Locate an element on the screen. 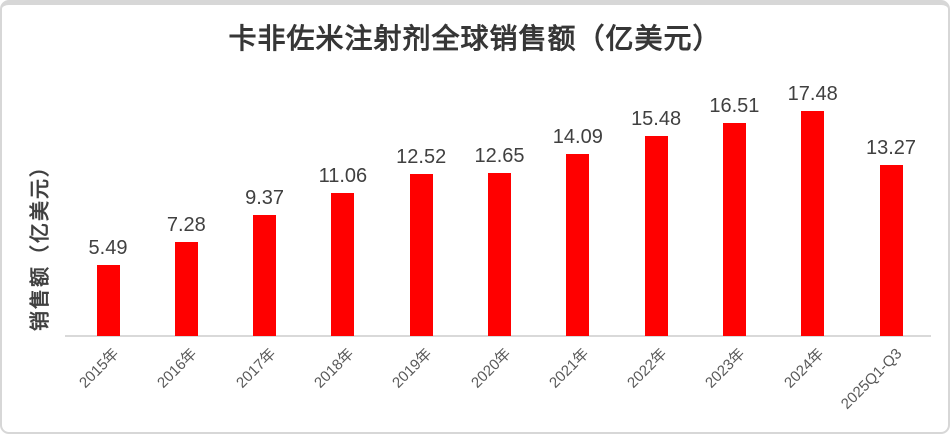 This screenshot has height=434, width=950. x-axis-tick-label: 2023年 is located at coordinates (725, 368).